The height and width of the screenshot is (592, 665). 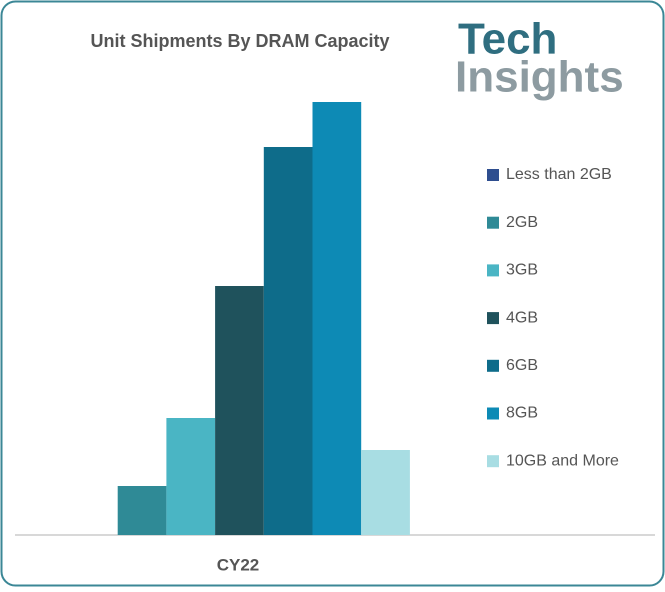 I want to click on logo-tech: Tech, so click(x=507, y=39).